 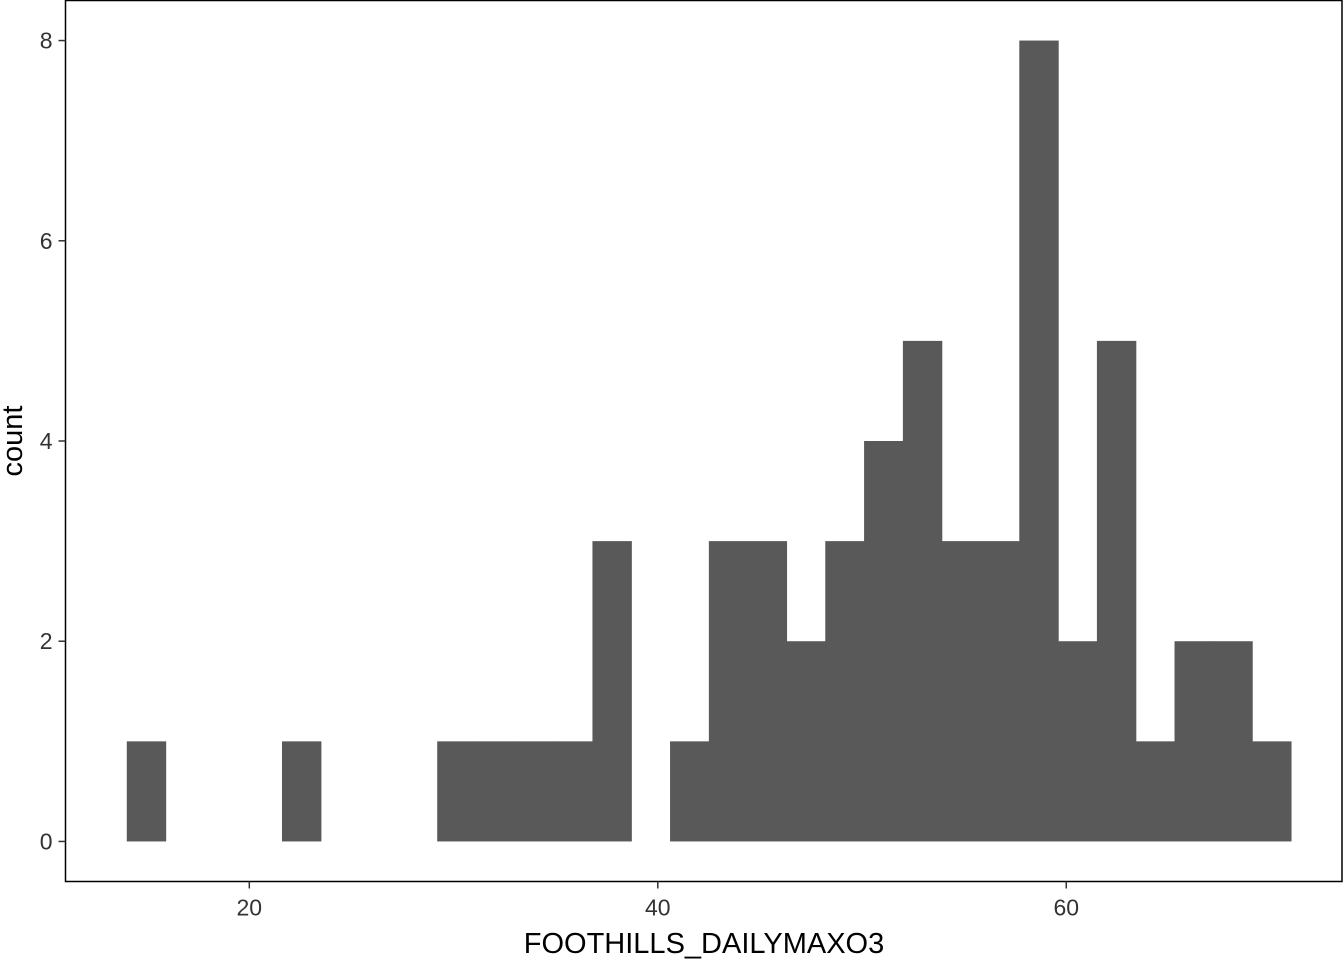 What do you see at coordinates (46, 441) in the screenshot?
I see `y-tick-label: 4` at bounding box center [46, 441].